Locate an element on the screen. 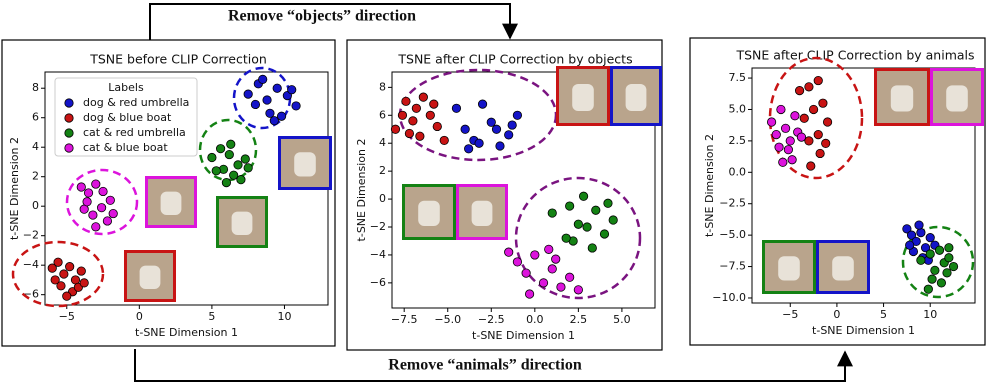 Image resolution: width=997 pixels, height=389 pixels. y-tick-label: −5.0 is located at coordinates (732, 234).